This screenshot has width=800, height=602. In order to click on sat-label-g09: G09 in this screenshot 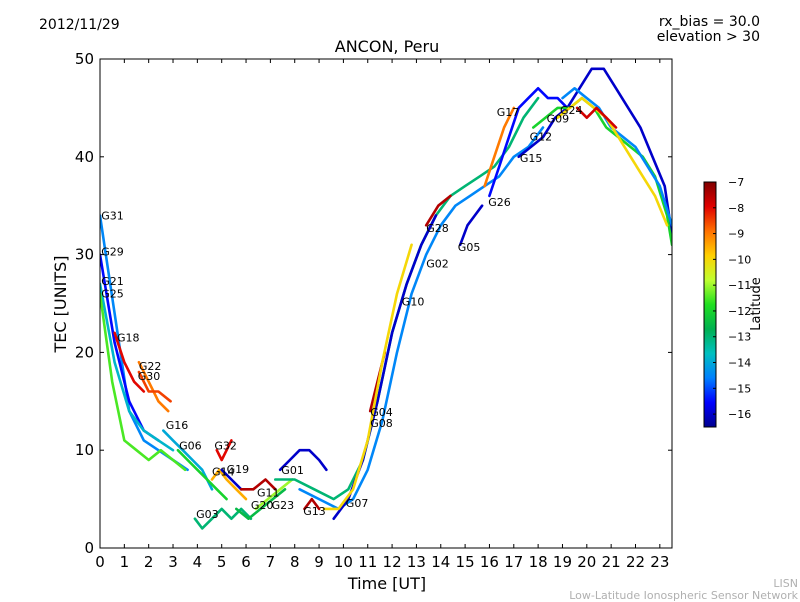, I will do `click(558, 119)`.